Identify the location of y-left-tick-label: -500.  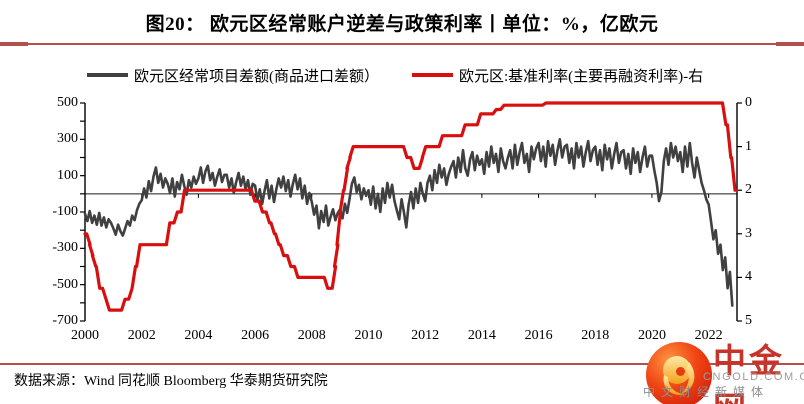
(65, 284).